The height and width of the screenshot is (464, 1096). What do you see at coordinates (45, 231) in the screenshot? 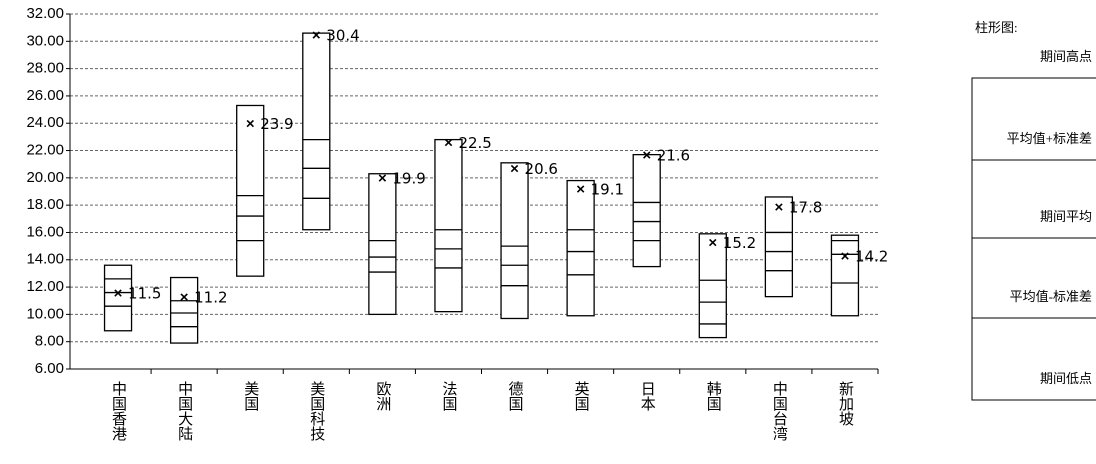
I see `y-tick-label: 16.00` at bounding box center [45, 231].